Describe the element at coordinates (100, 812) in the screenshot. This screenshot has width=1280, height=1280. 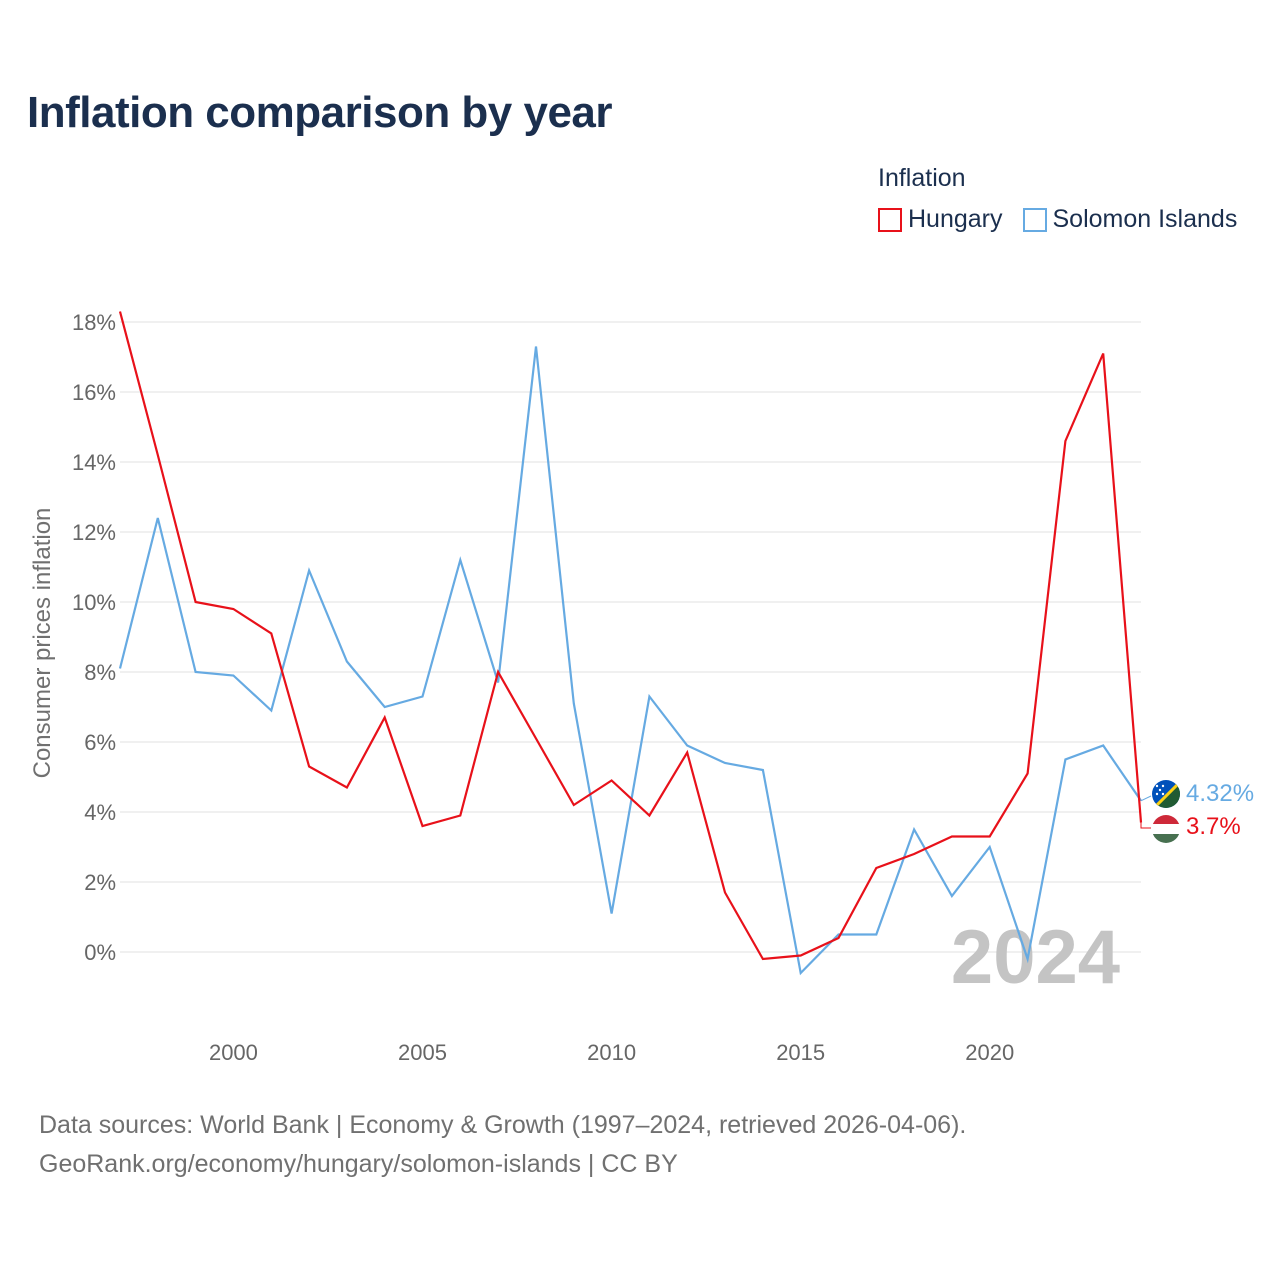
I see `y-tick-label: 4%` at that location.